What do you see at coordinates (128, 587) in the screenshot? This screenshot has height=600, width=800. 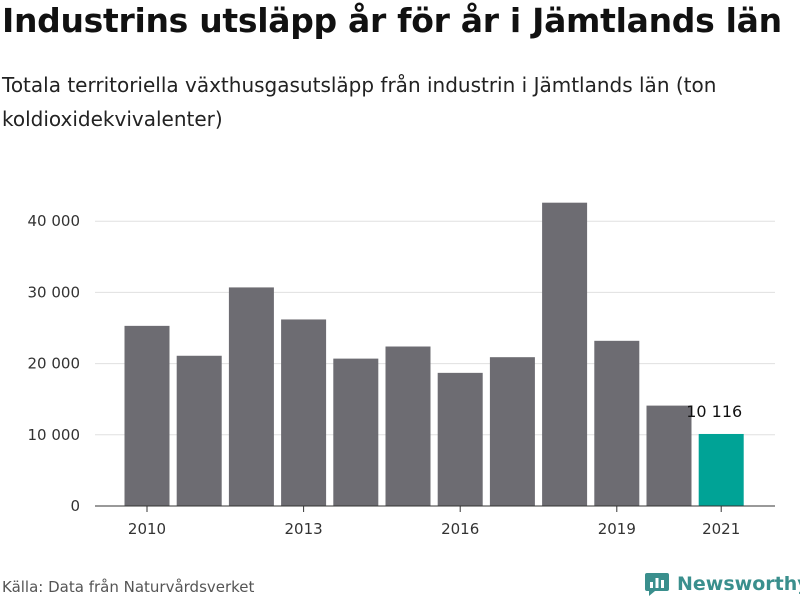 I see `source-note: Källa: Data från Naturvårdsverket` at bounding box center [128, 587].